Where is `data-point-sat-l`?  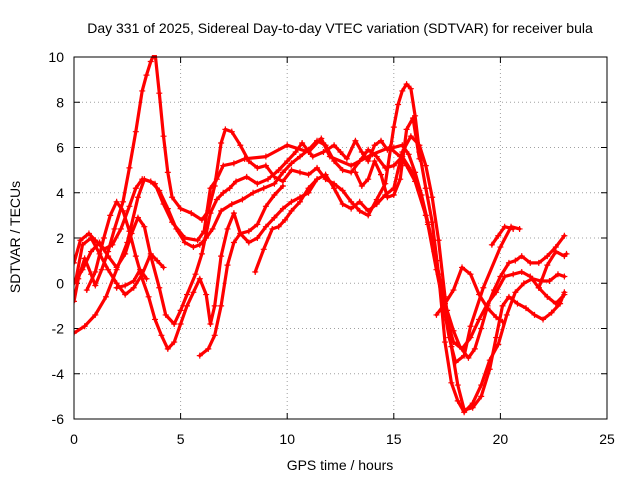
data-point-sat-l is located at coordinates (538, 287).